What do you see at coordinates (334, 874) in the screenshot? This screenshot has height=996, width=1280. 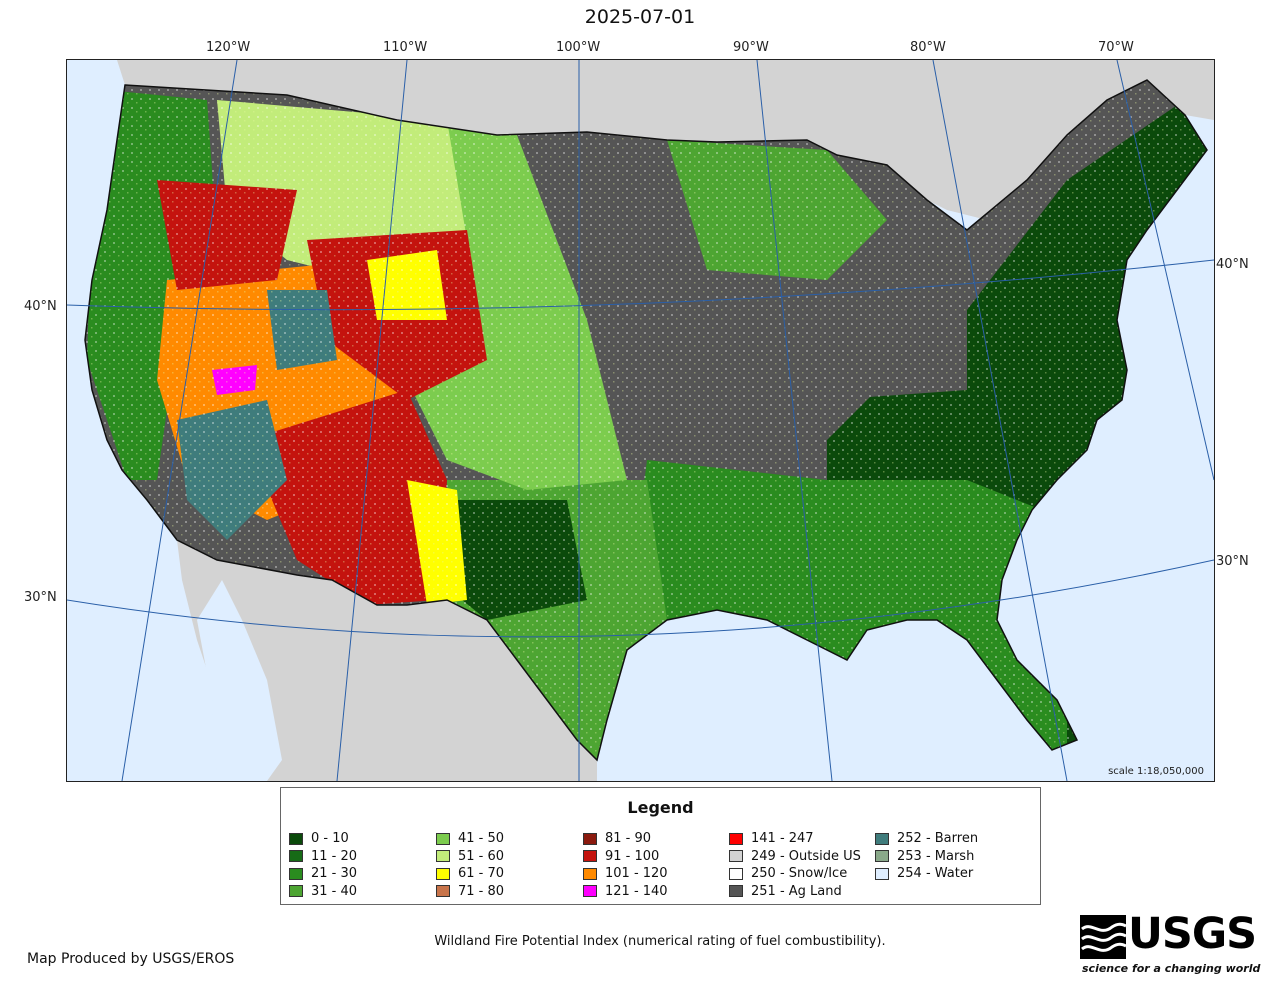 I see `legend-label: 21 - 30` at bounding box center [334, 874].